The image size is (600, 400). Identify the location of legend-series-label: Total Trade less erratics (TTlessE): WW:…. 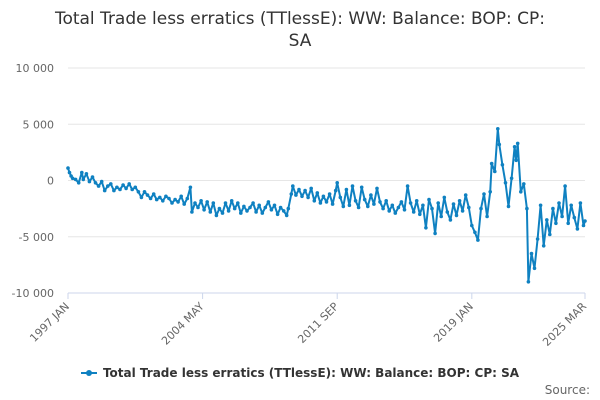
(311, 373).